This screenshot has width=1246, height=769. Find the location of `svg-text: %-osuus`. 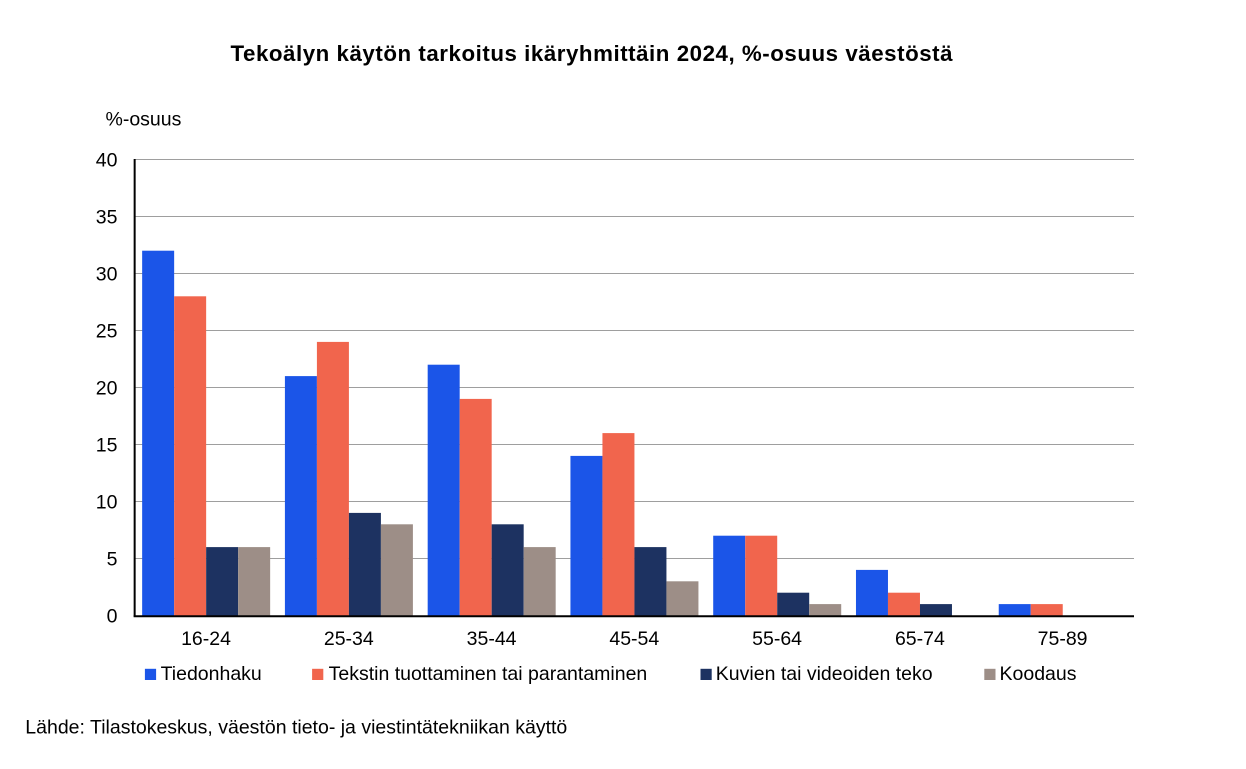

svg-text: %-osuus is located at coordinates (144, 120).